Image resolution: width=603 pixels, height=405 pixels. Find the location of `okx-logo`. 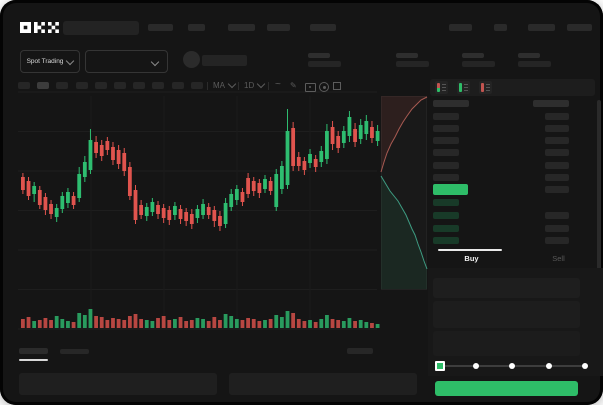

okx-logo is located at coordinates (39, 28).